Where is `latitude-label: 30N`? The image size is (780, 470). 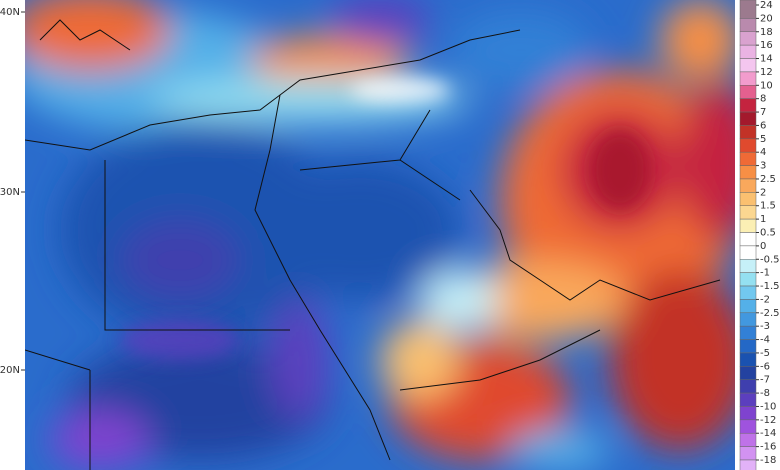 latitude-label: 30N is located at coordinates (10, 192).